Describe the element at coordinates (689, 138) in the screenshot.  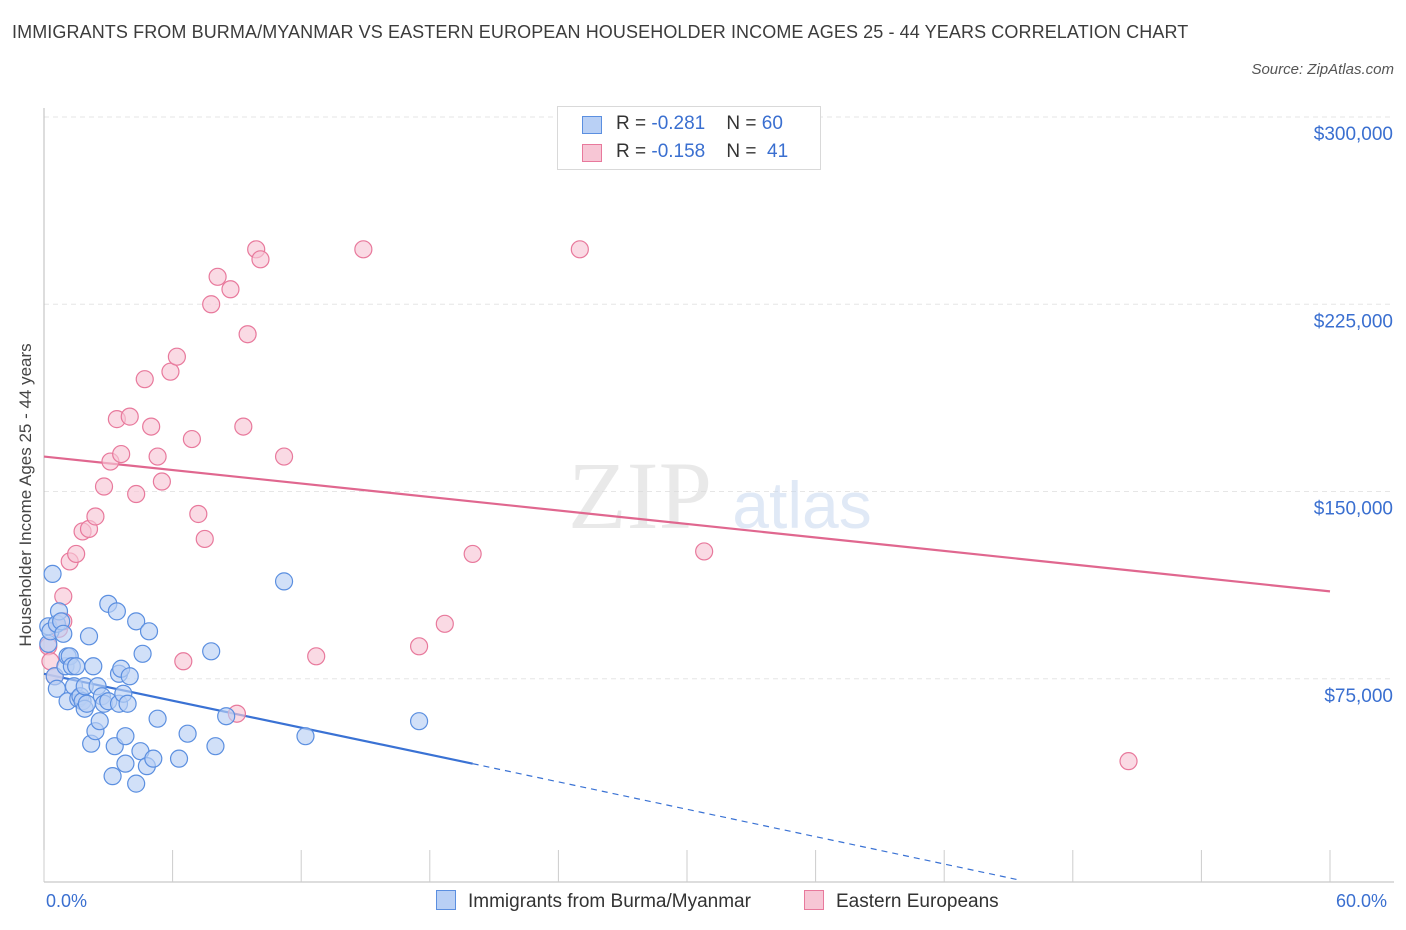
I see `correlation-legend: R = -0.281 N = 60 R = -0.158 N = 41` at that location.